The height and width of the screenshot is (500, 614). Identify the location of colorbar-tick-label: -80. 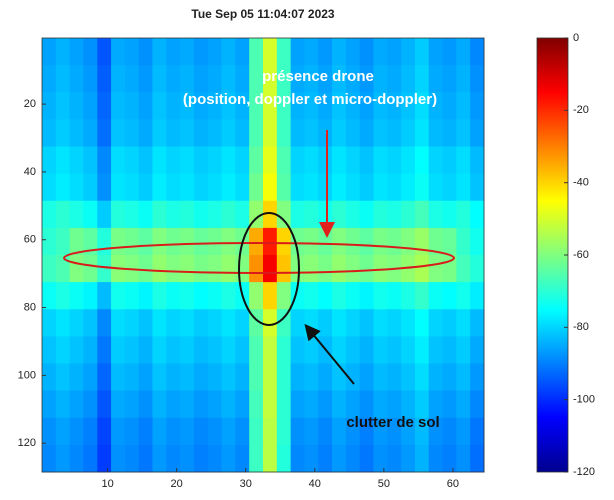
(581, 327).